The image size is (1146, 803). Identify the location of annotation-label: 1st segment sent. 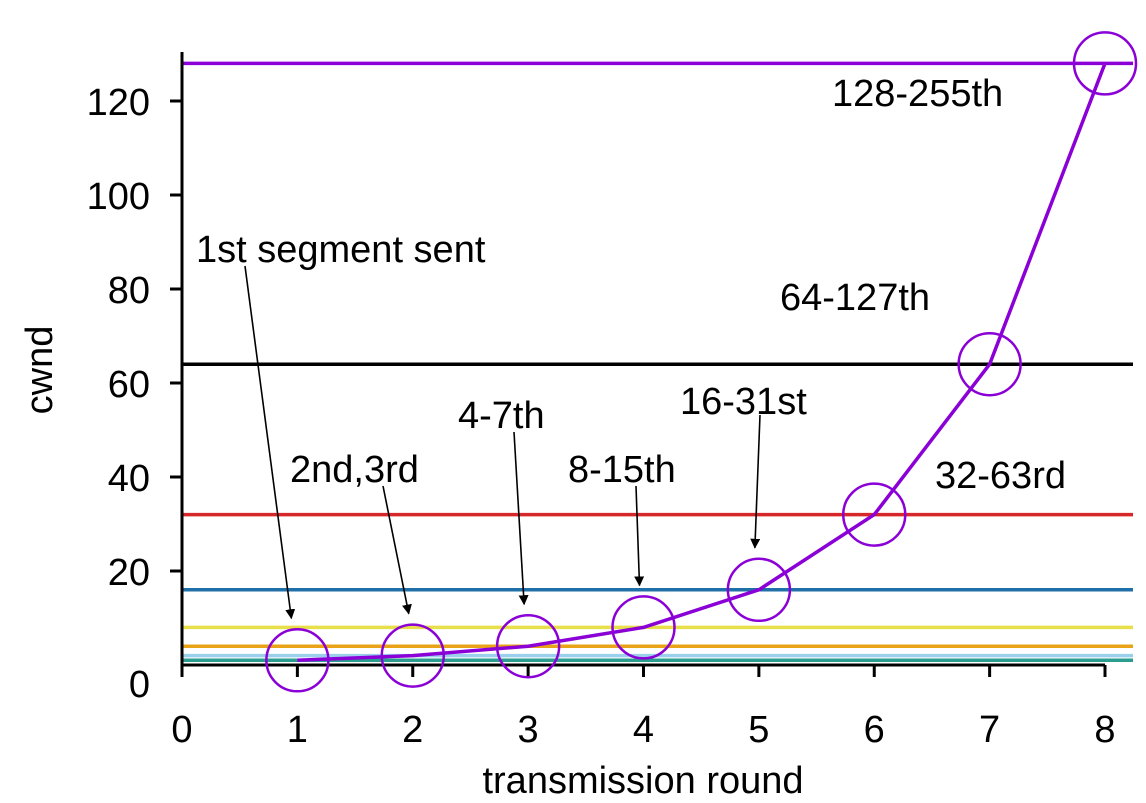
(341, 250).